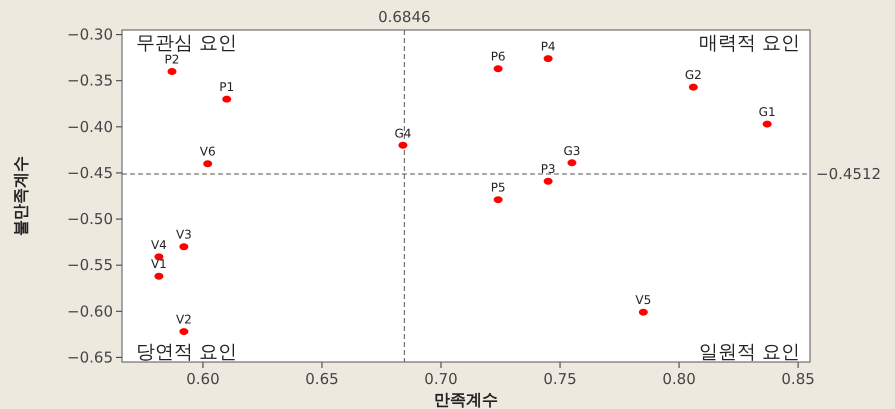  Describe the element at coordinates (571, 151) in the screenshot. I see `annotation: G3` at that location.